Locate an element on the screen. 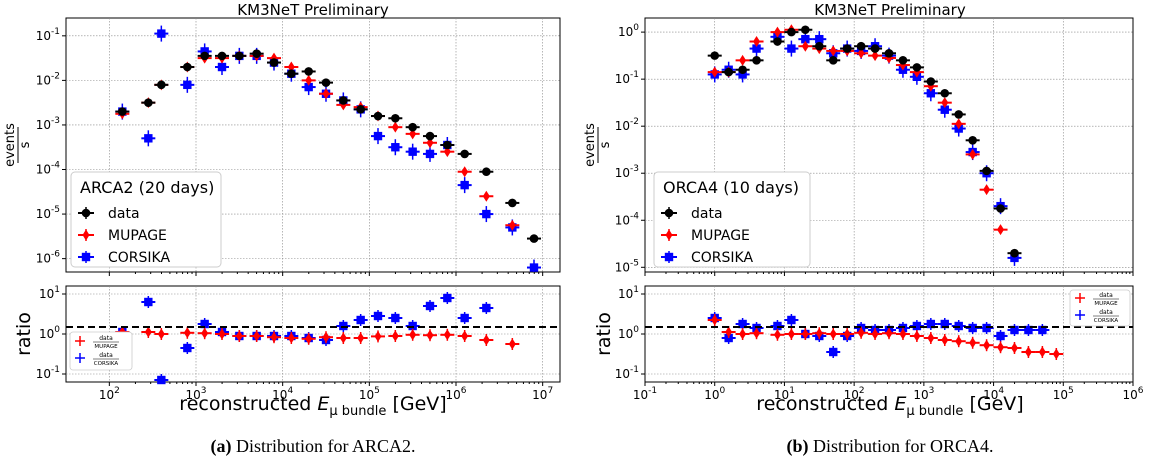  y-tick-label: 10⁻² is located at coordinates (627, 125).